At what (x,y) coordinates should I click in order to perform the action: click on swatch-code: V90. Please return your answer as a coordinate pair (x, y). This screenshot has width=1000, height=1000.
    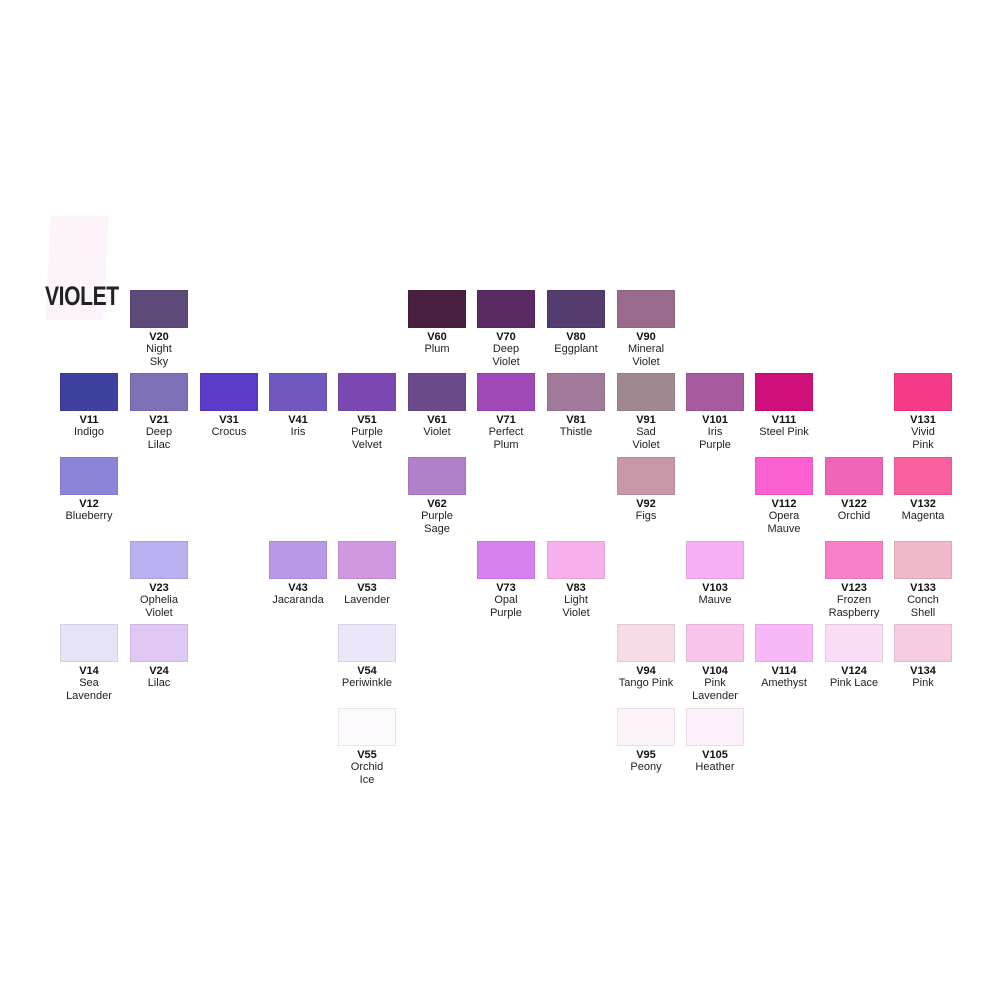
    Looking at the image, I should click on (646, 337).